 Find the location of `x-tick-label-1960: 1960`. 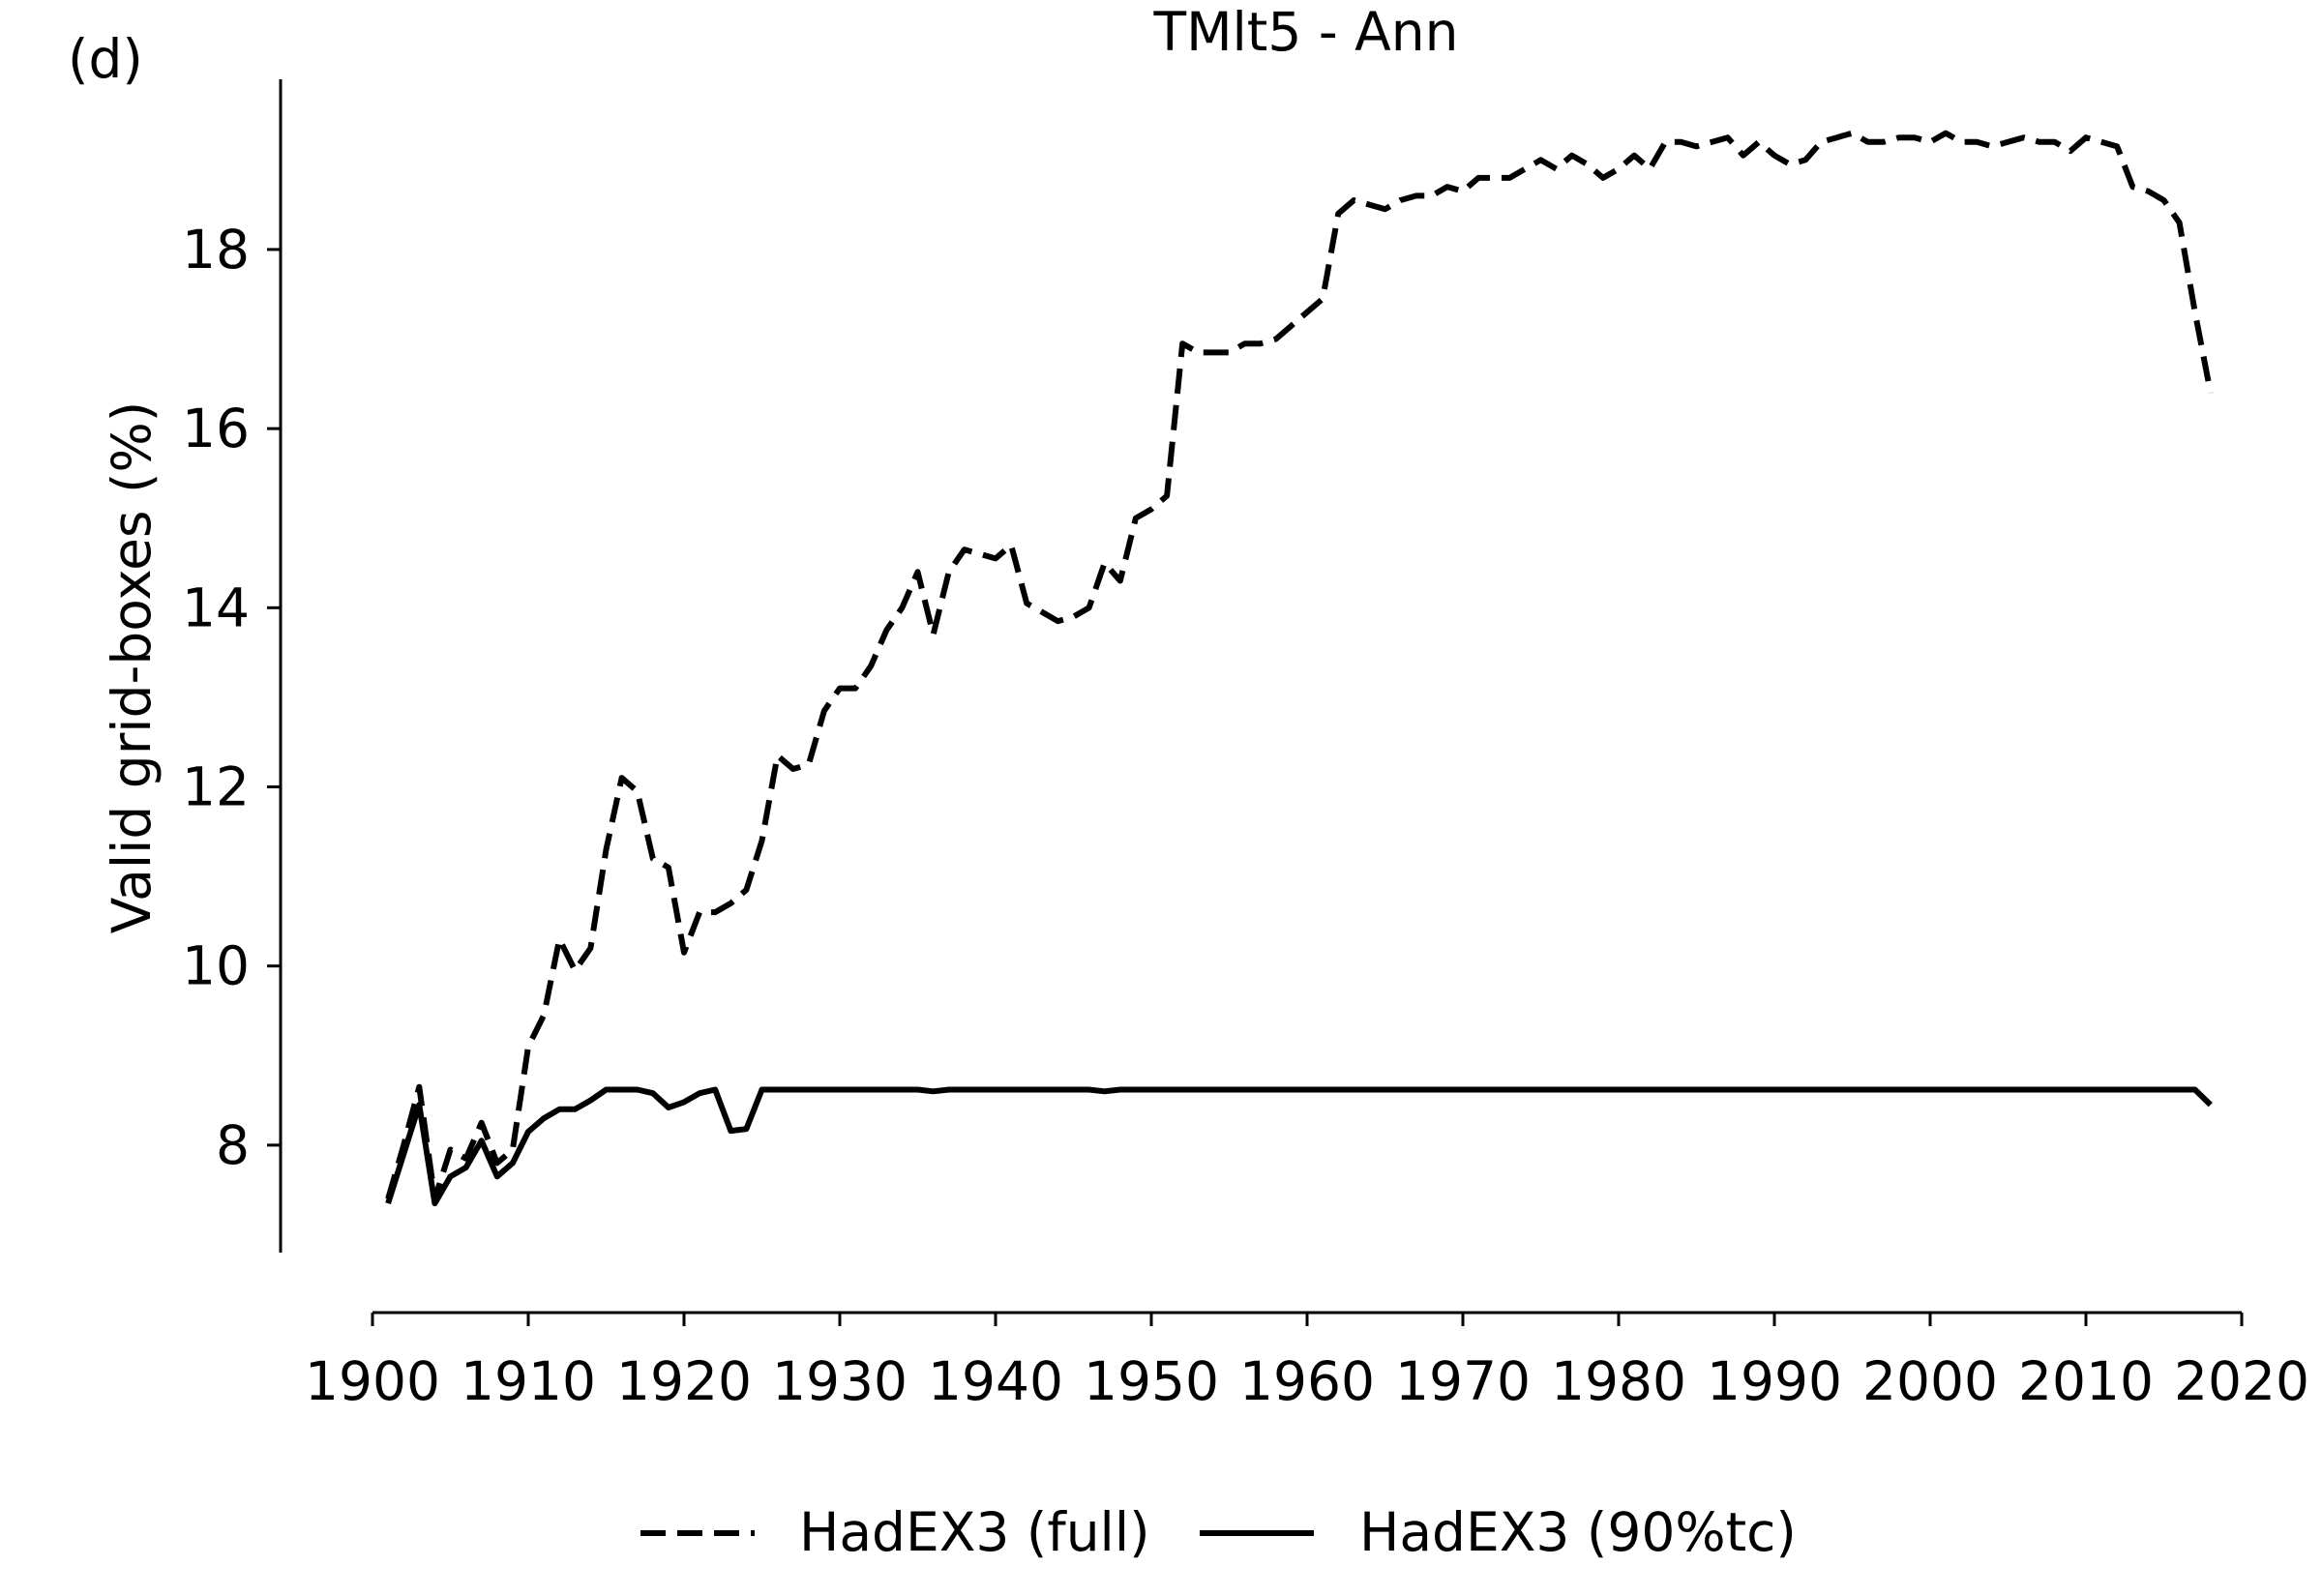

x-tick-label-1960: 1960 is located at coordinates (1307, 1381).